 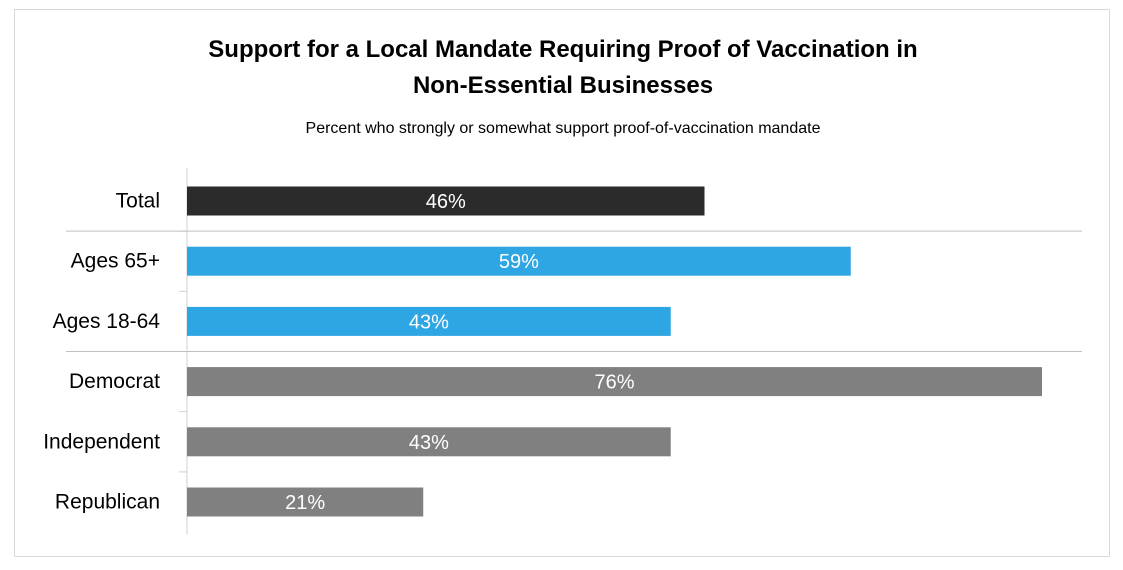 I want to click on category-label: Ages 65+, so click(x=115, y=261).